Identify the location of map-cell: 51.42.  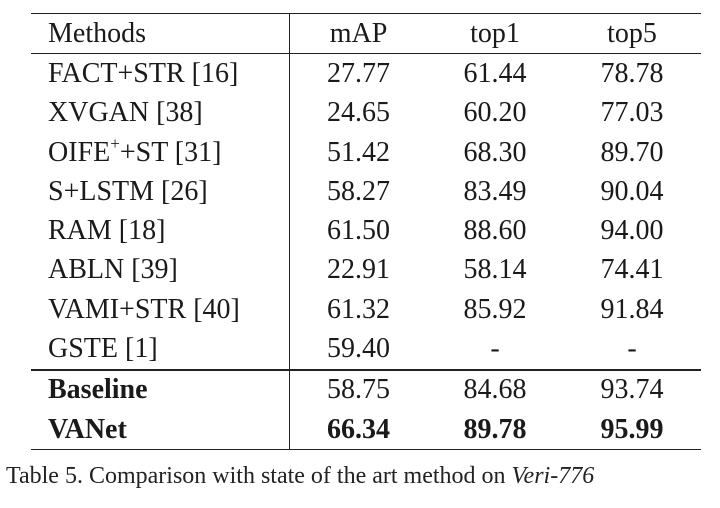
(358, 152).